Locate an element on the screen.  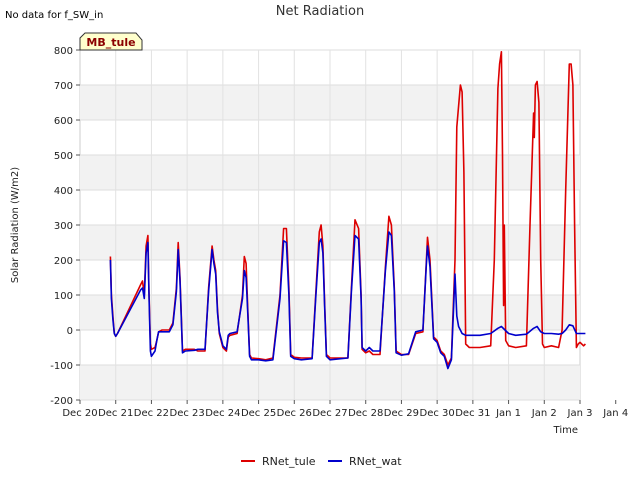
x-tick-label: Dec 28 is located at coordinates (365, 413).